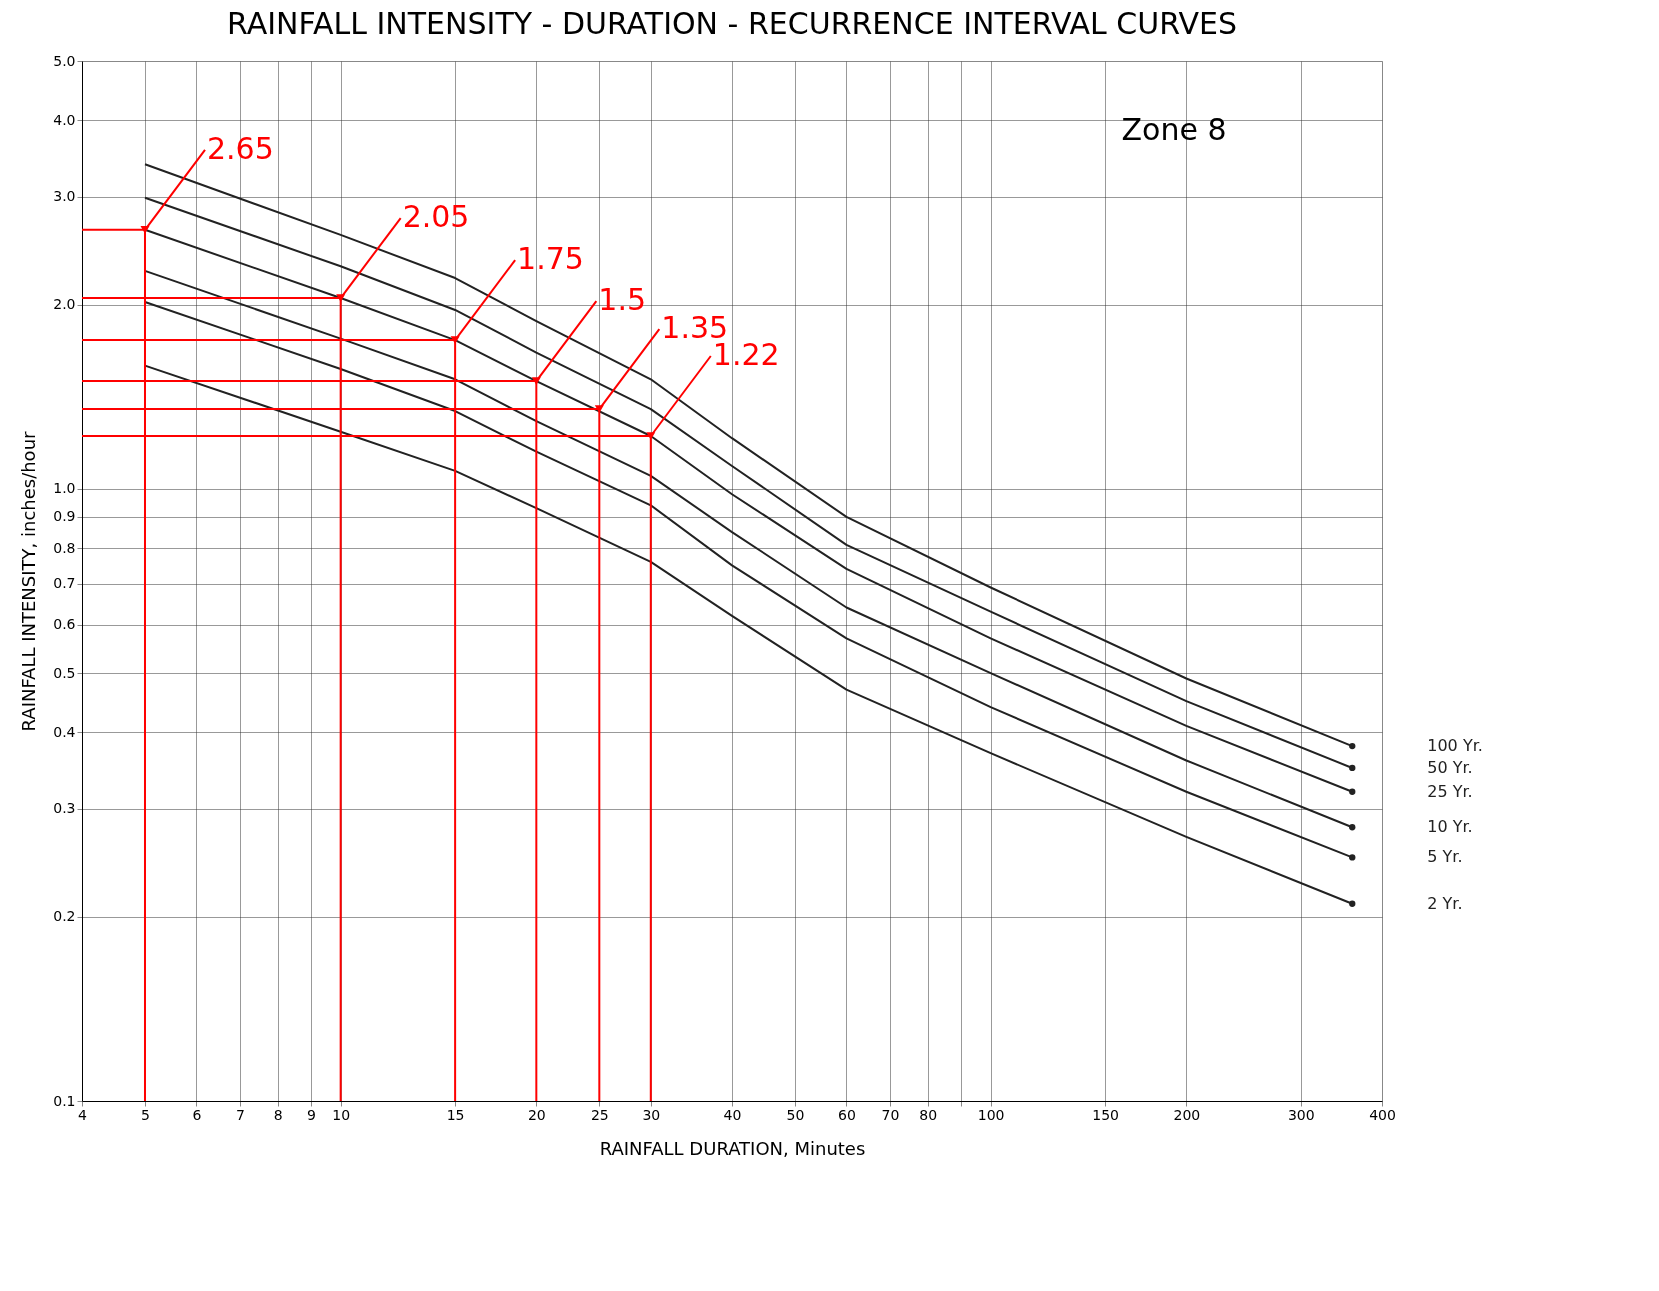  I want to click on text: 2 Yr., so click(1445, 903).